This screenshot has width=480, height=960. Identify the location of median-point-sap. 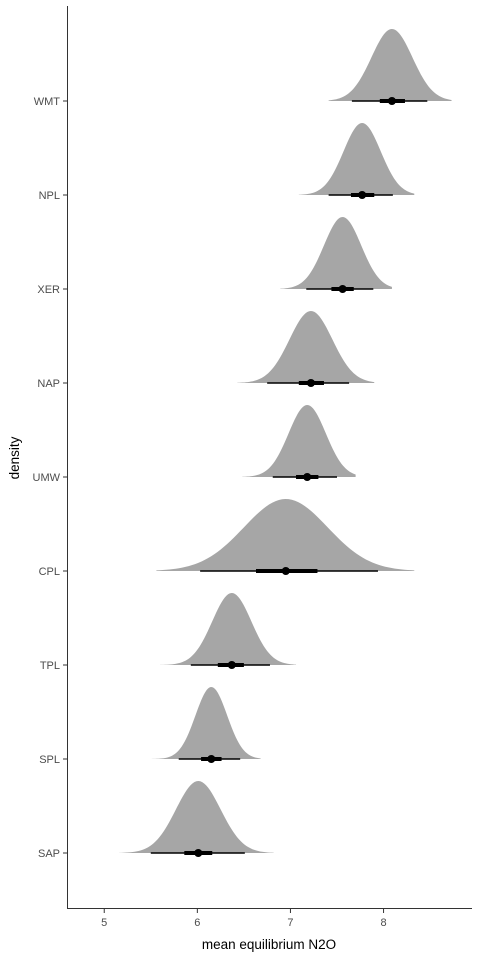
(198, 853).